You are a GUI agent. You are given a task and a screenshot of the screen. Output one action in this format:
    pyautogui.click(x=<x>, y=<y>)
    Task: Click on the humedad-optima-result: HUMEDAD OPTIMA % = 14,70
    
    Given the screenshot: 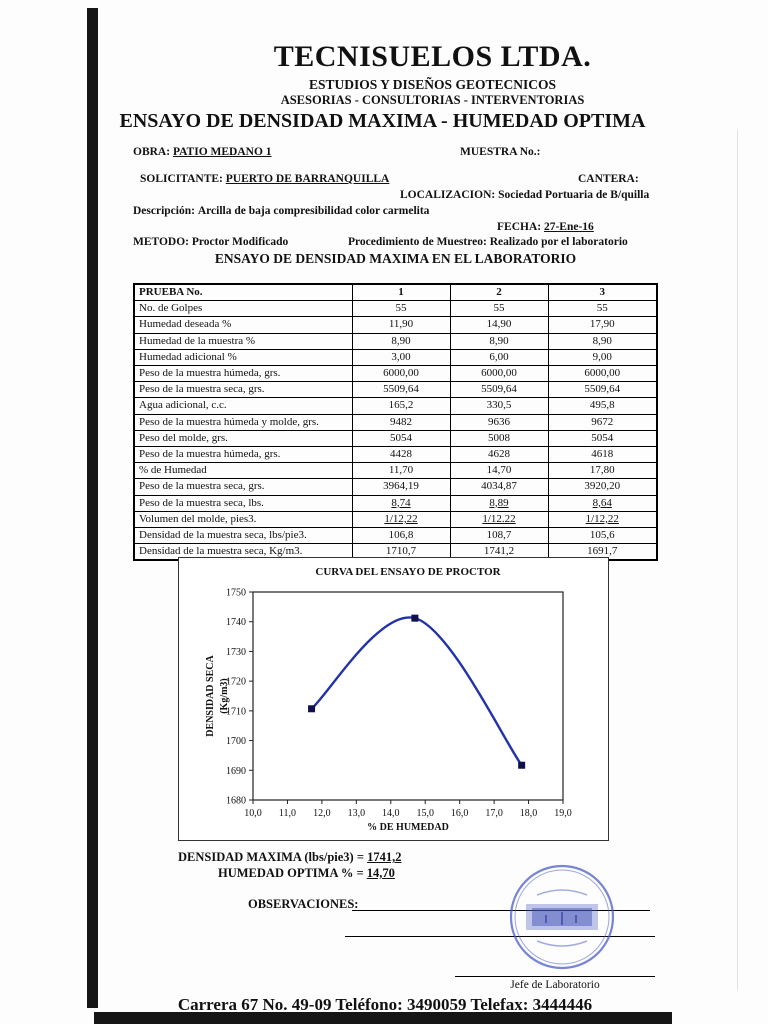 What is the action you would take?
    pyautogui.click(x=306, y=873)
    